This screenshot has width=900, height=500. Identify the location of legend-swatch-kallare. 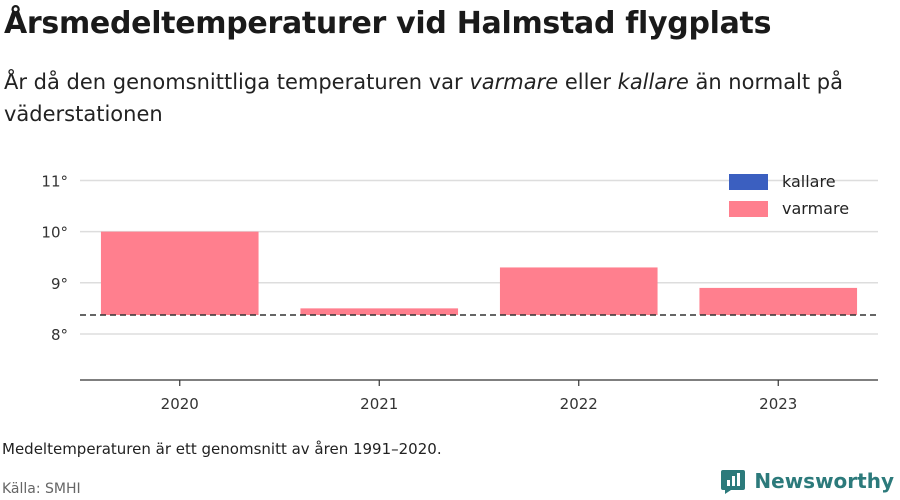
(748, 182).